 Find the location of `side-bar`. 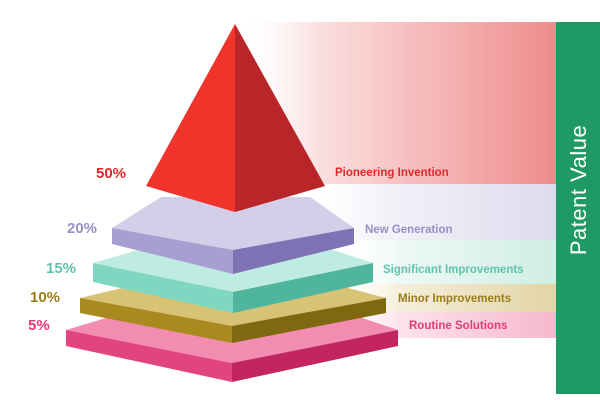

side-bar is located at coordinates (578, 208).